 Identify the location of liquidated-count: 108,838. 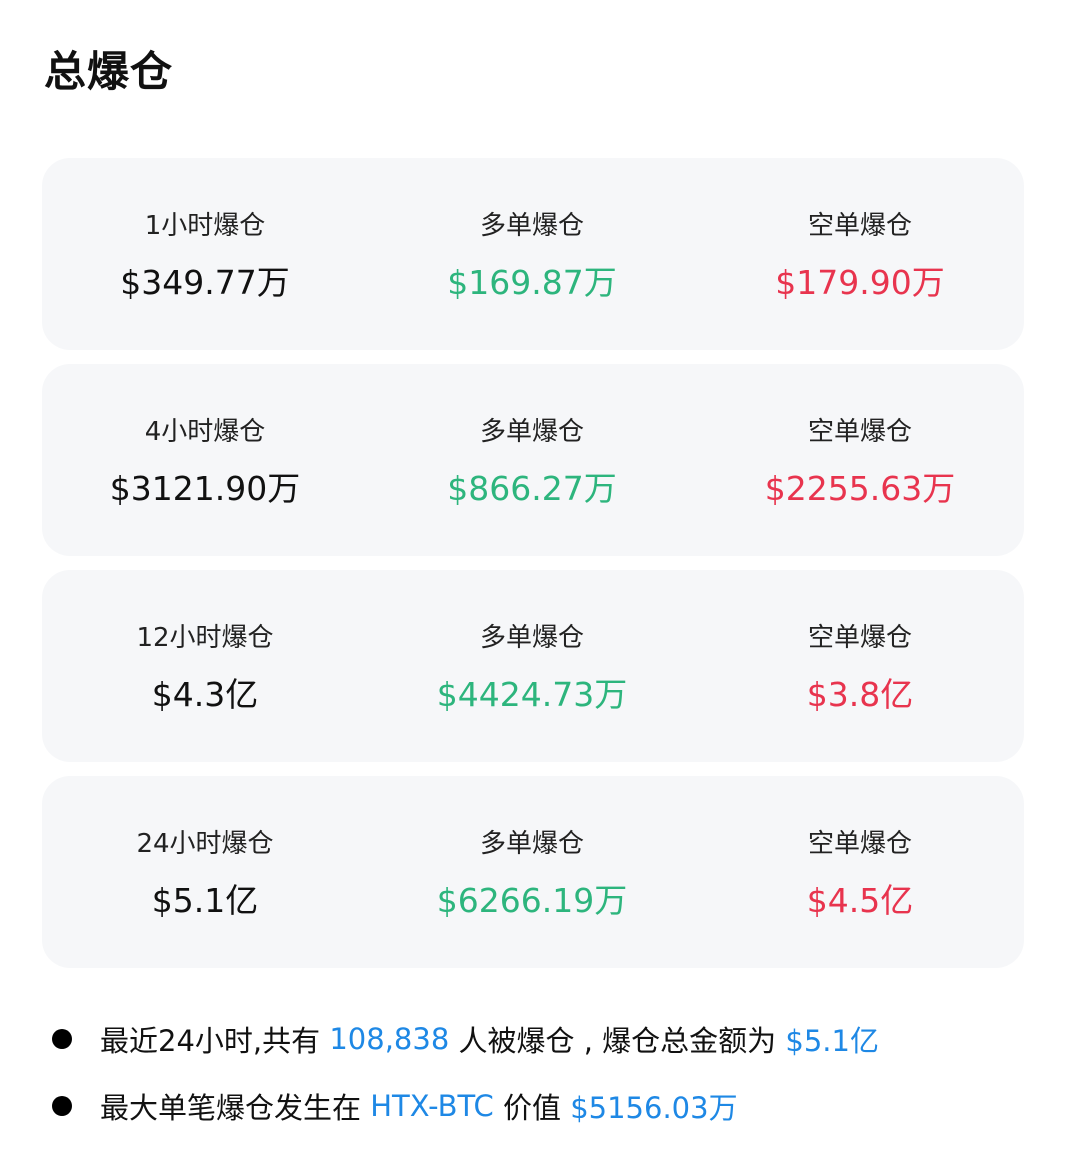
(389, 1039).